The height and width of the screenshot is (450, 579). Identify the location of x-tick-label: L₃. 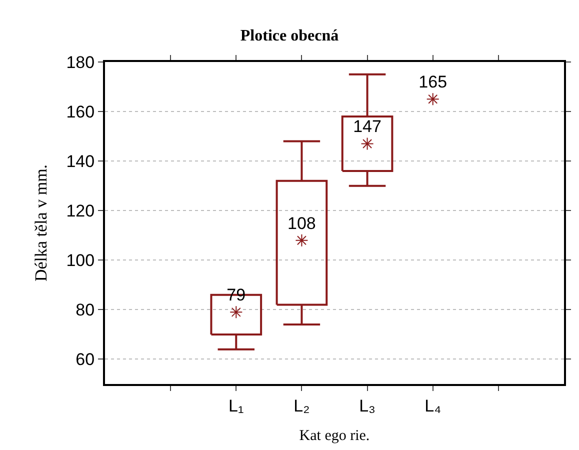
(367, 406).